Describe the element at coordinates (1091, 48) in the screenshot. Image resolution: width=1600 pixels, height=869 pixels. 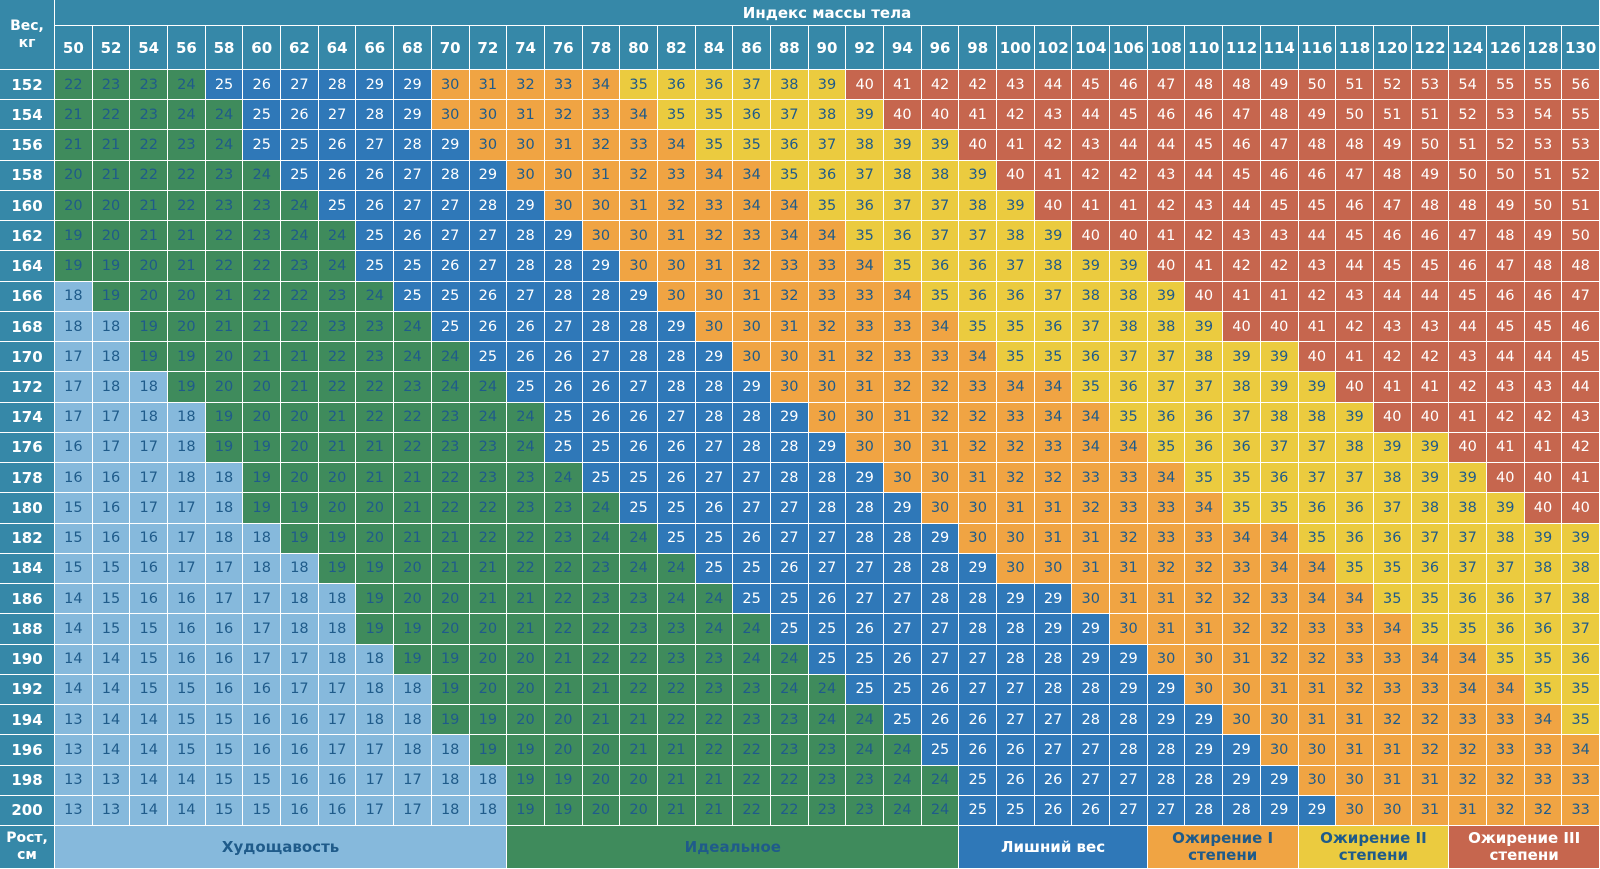
I see `weight-tick-label: 104` at that location.